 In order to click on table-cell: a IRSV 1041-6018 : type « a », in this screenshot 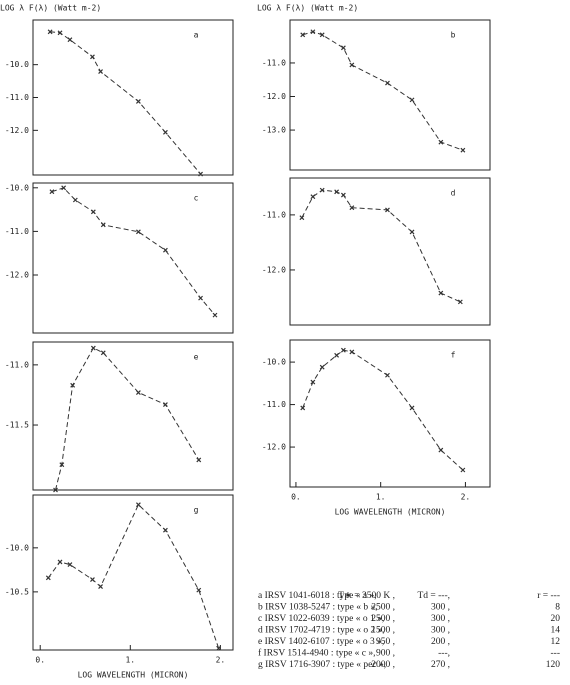, I will do `click(317, 596)`.